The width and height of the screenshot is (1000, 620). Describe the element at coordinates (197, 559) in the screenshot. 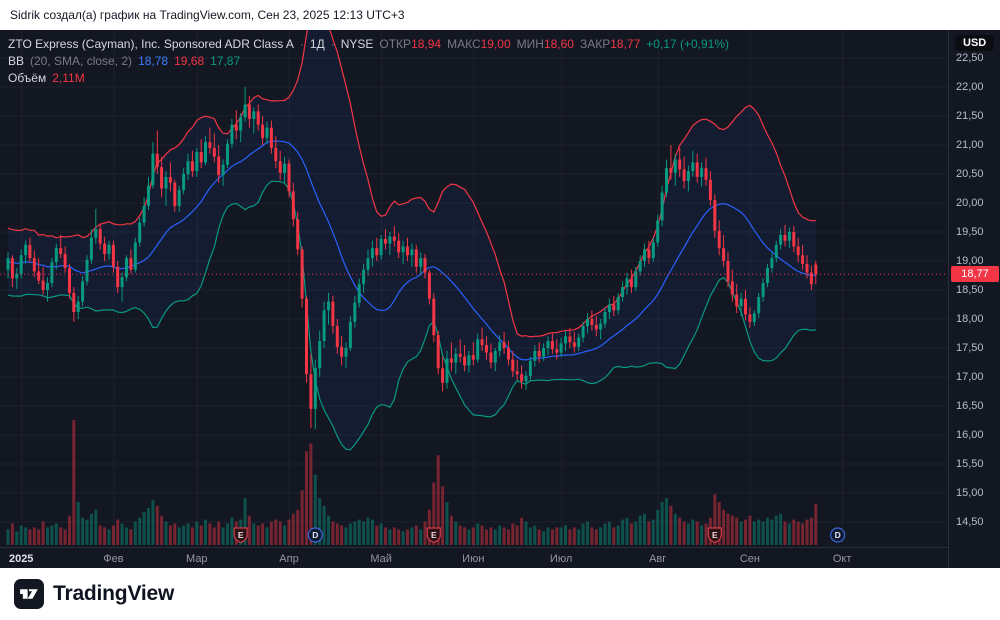

I see `time-axis-label: Мар` at that location.